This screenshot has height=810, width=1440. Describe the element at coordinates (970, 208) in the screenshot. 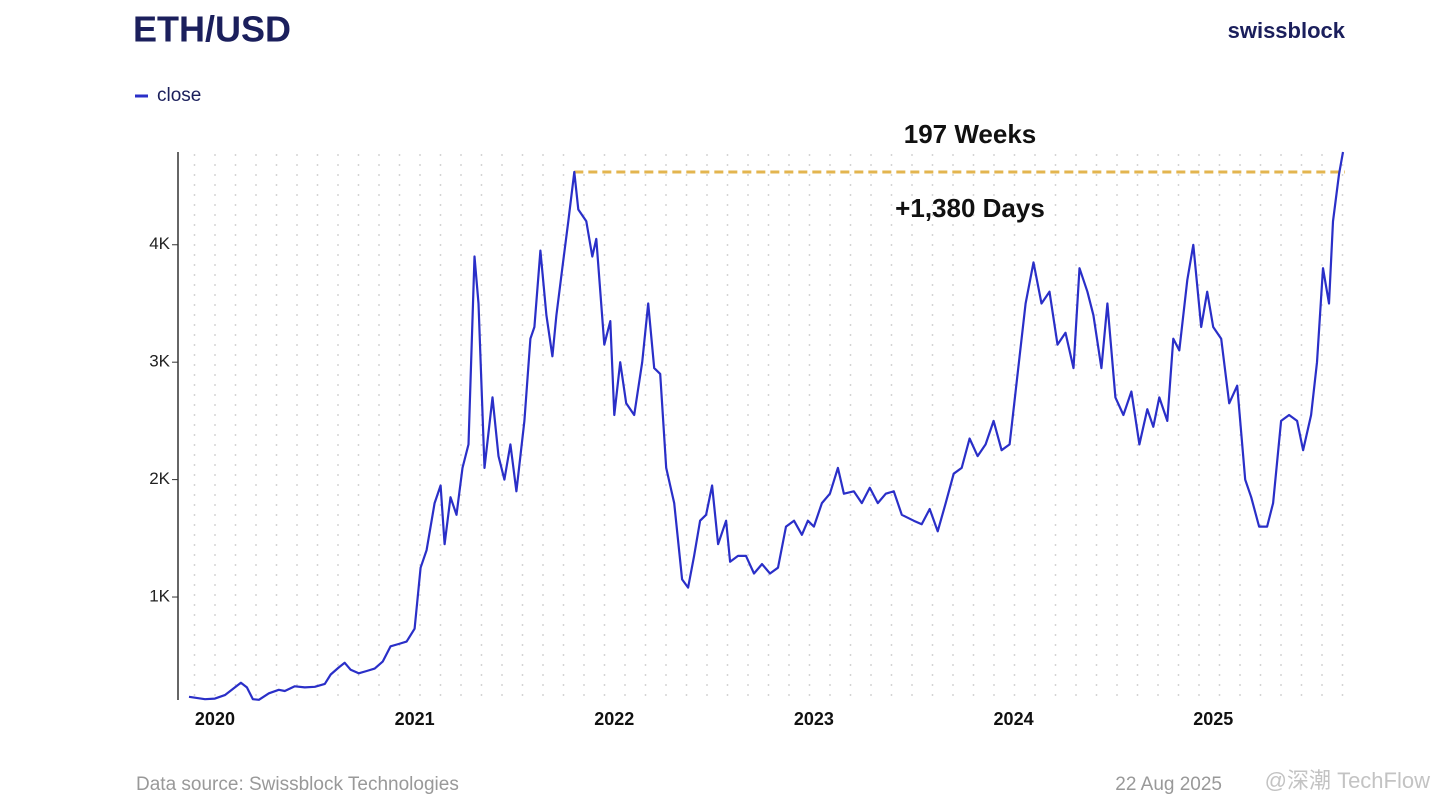

I see `annotation: +1,380 Days` at that location.